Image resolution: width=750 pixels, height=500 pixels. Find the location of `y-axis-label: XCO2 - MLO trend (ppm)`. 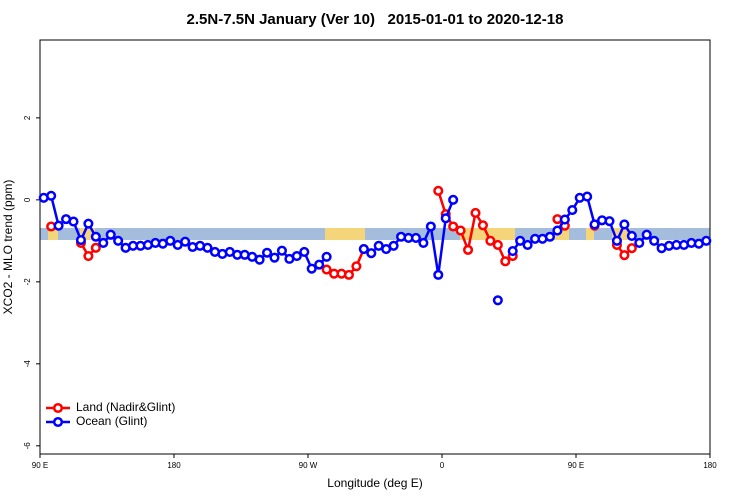

y-axis-label: XCO2 - MLO trend (ppm) is located at coordinates (8, 247).